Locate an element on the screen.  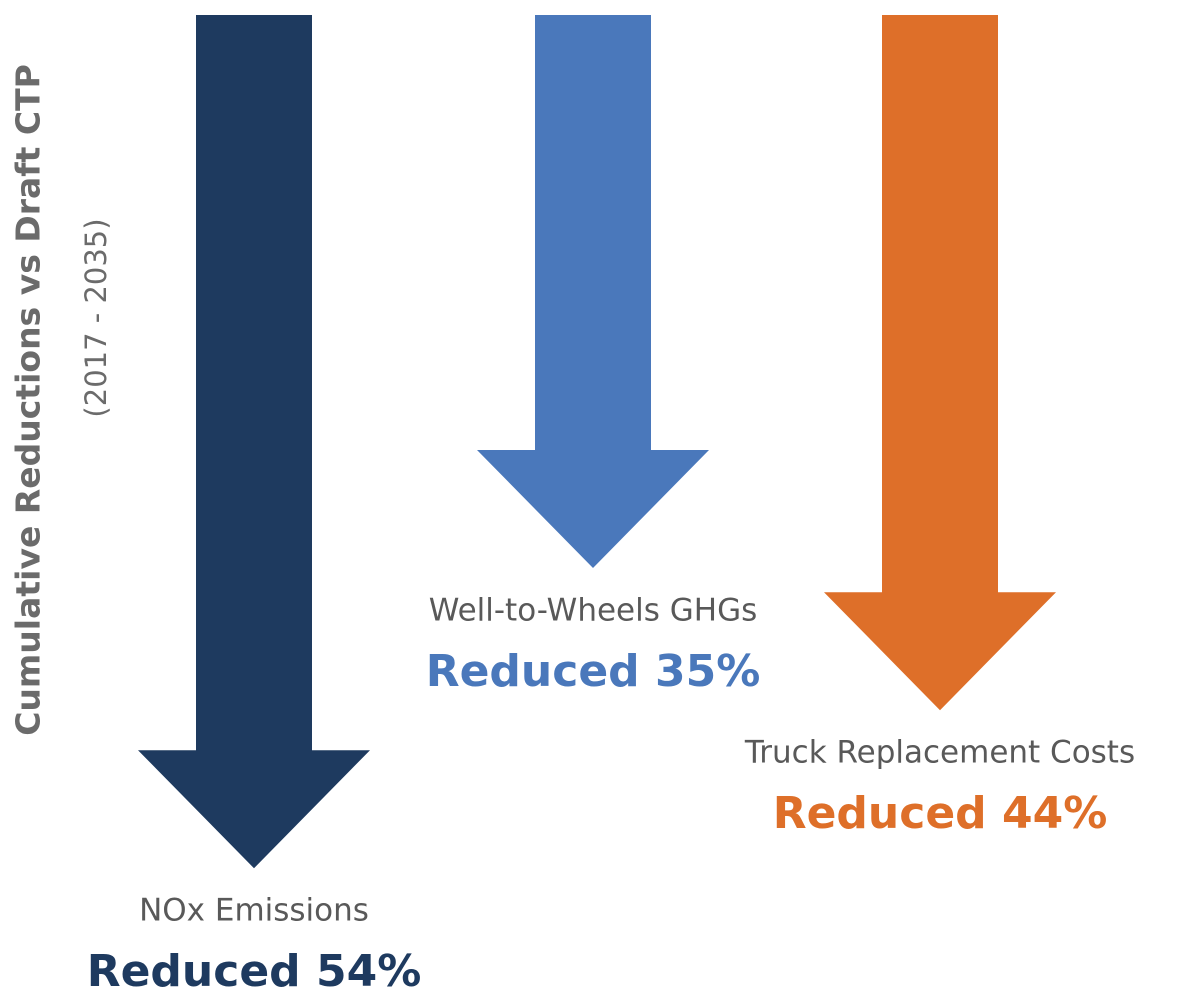
category-label: Well-to-Wheels GHGs is located at coordinates (593, 611).